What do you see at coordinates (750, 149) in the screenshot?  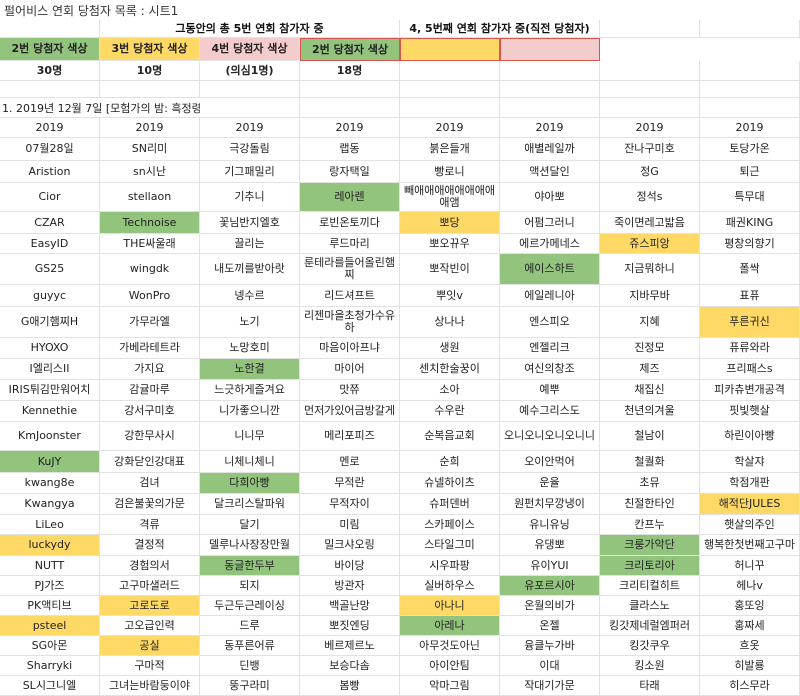 I see `table-cell: 토당가온` at bounding box center [750, 149].